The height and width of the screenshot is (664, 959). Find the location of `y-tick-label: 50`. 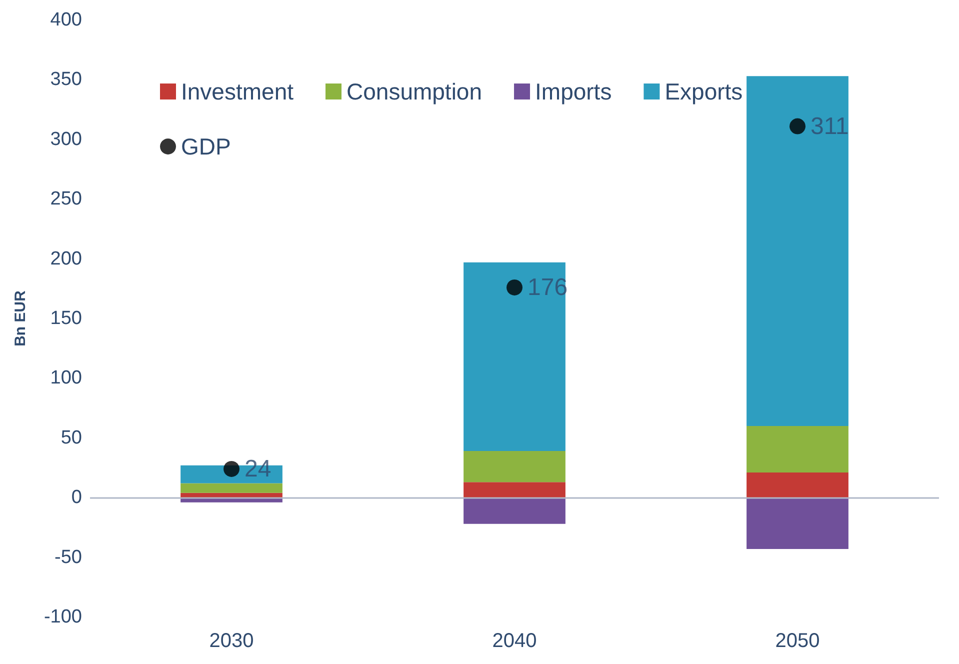

y-tick-label: 50 is located at coordinates (71, 437).